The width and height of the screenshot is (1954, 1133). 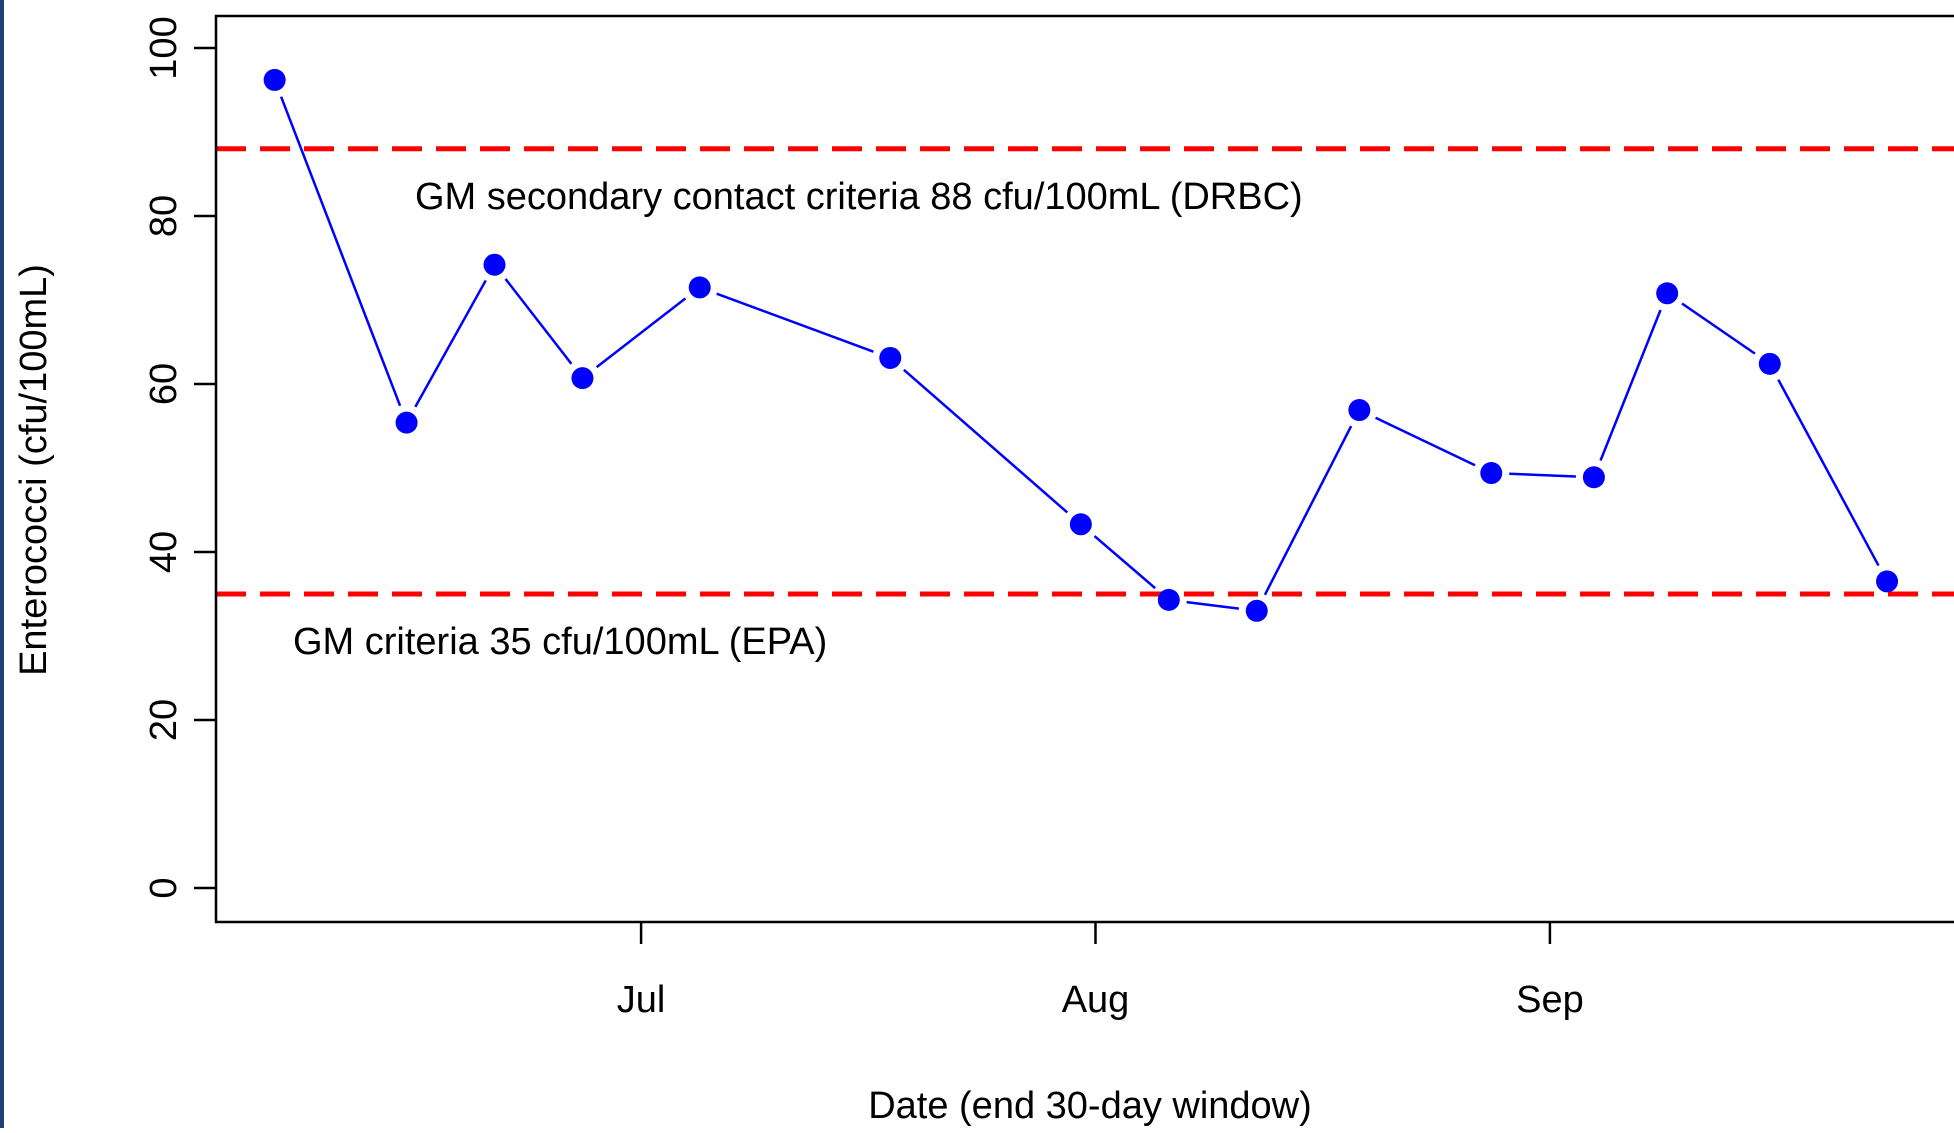 What do you see at coordinates (164, 552) in the screenshot?
I see `y-tick-label: 40` at bounding box center [164, 552].